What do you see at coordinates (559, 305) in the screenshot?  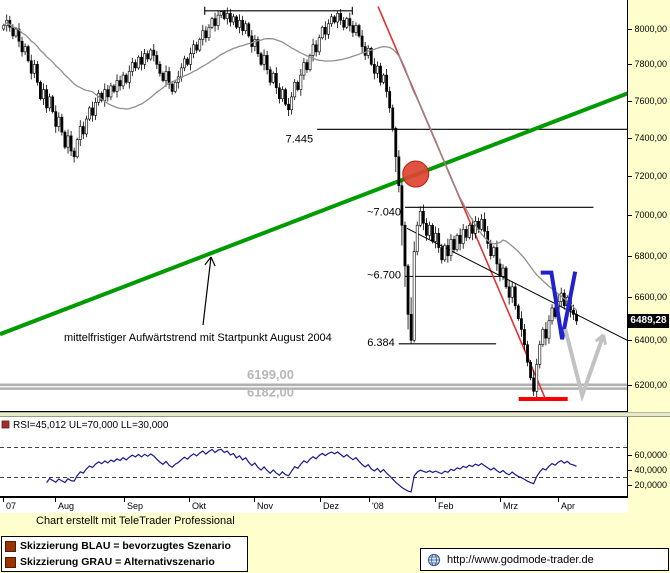 I see `blue-scenario-sketch` at bounding box center [559, 305].